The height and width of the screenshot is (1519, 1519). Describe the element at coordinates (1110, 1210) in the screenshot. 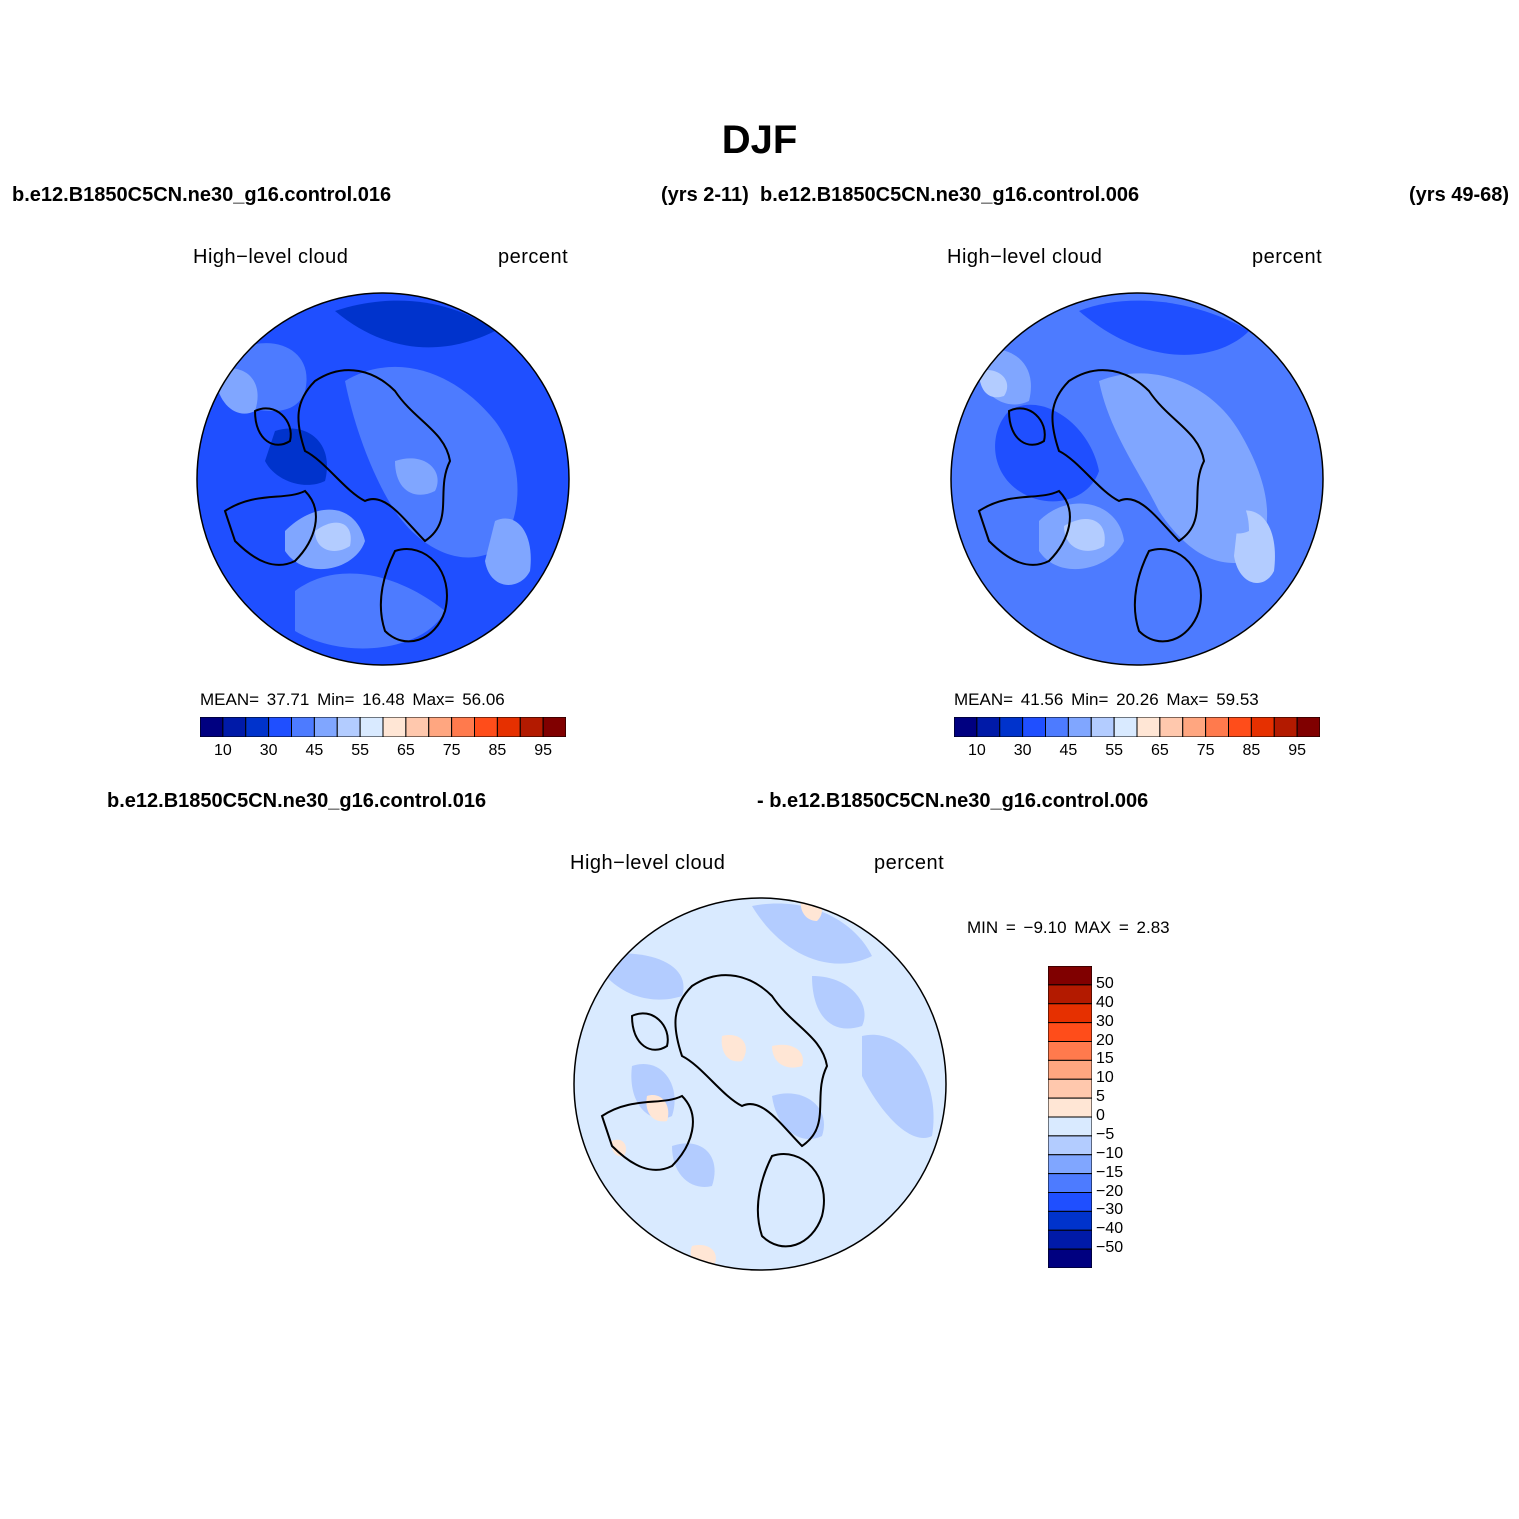

I see `diff-colorbar-tick-label: −30` at that location.